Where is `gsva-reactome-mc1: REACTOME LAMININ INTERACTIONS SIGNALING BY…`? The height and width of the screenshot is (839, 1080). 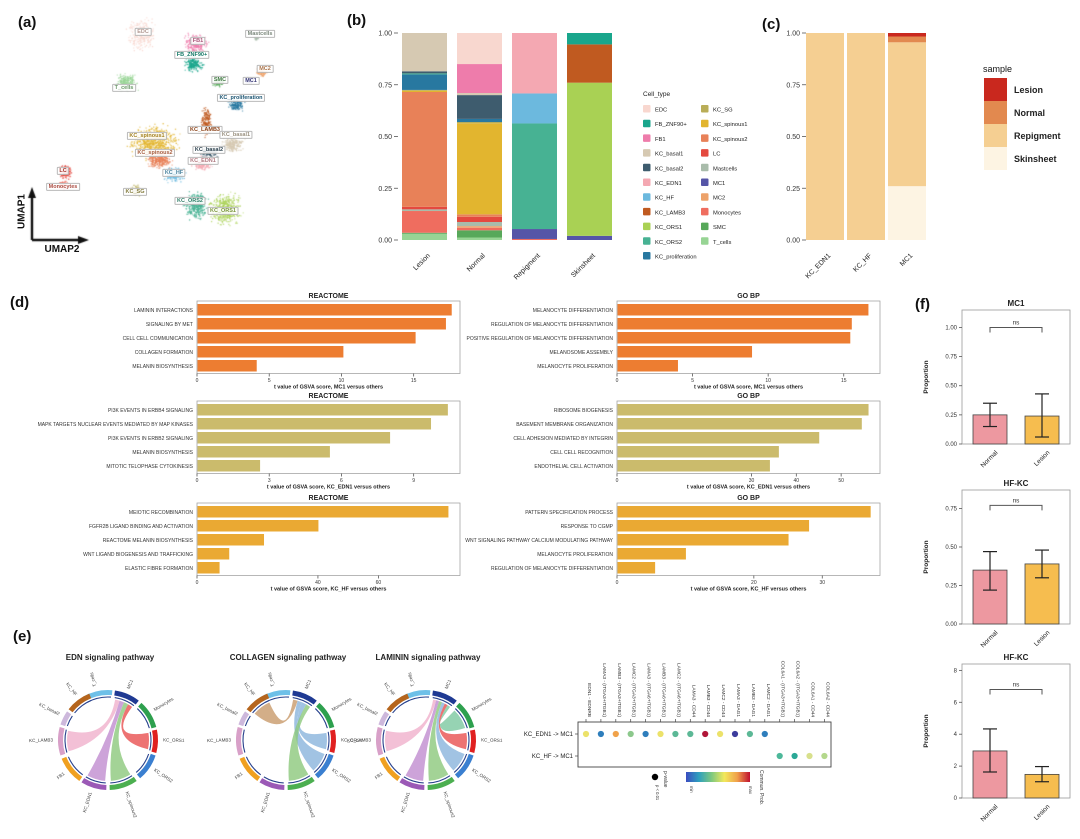
gsva-reactome-mc1: REACTOME LAMININ INTERACTIONS SIGNALING BY… is located at coordinates (292, 342).